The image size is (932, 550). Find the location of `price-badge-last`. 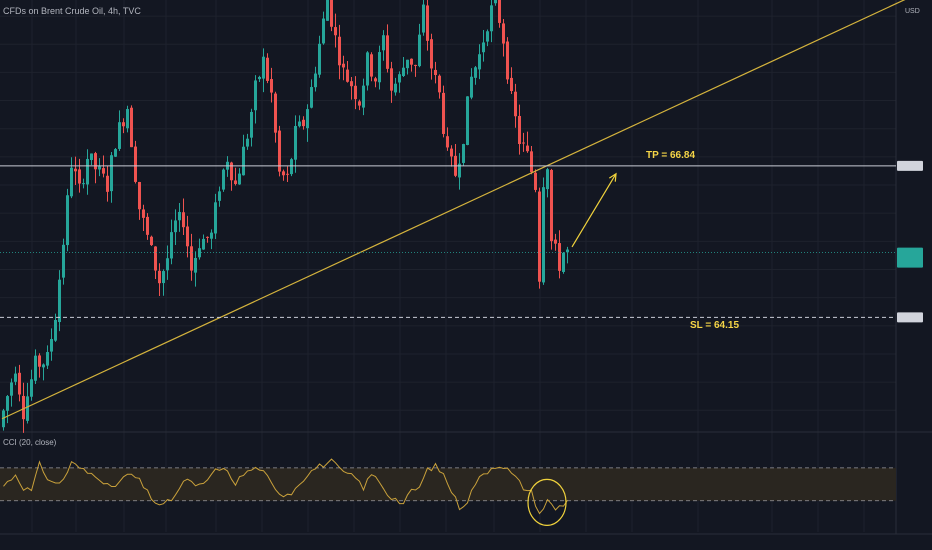

price-badge-last is located at coordinates (910, 257).